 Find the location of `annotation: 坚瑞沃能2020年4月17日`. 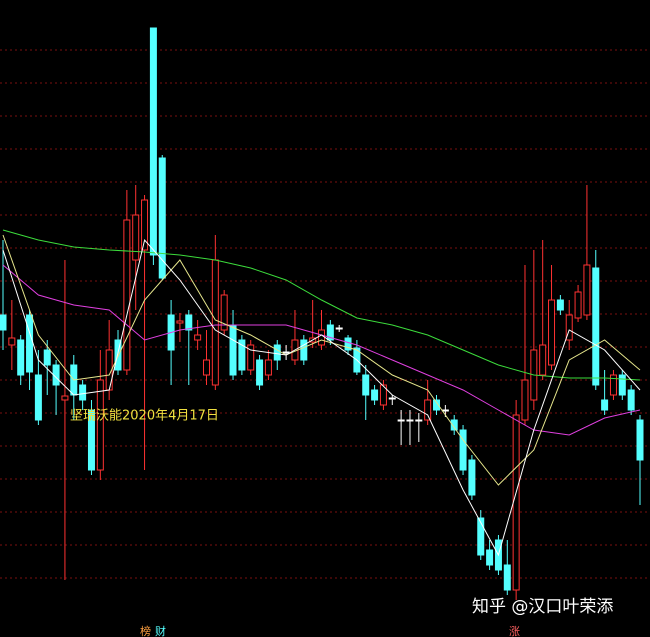

annotation: 坚瑞沃能2020年4月17日 is located at coordinates (144, 416).